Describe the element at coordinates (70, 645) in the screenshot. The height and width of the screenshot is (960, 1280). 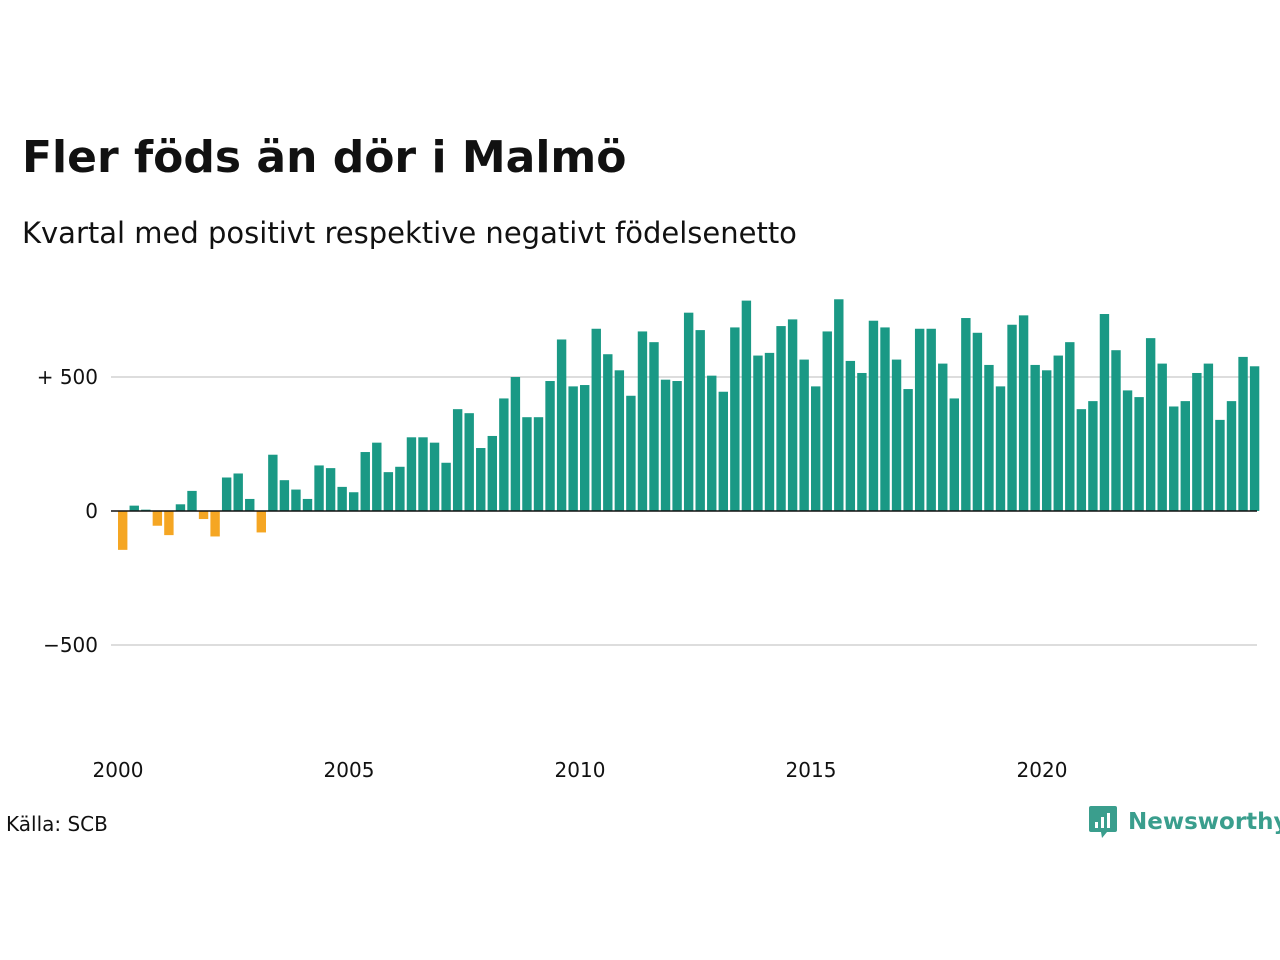
I see `y-tick-label: −500` at that location.